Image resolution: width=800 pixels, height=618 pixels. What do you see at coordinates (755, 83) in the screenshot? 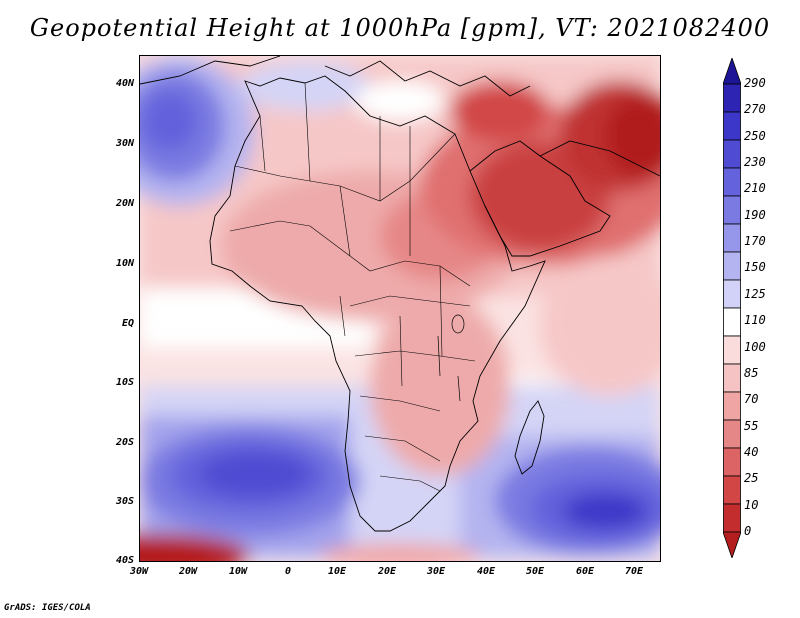
I see `colorbar-label: 290` at bounding box center [755, 83].